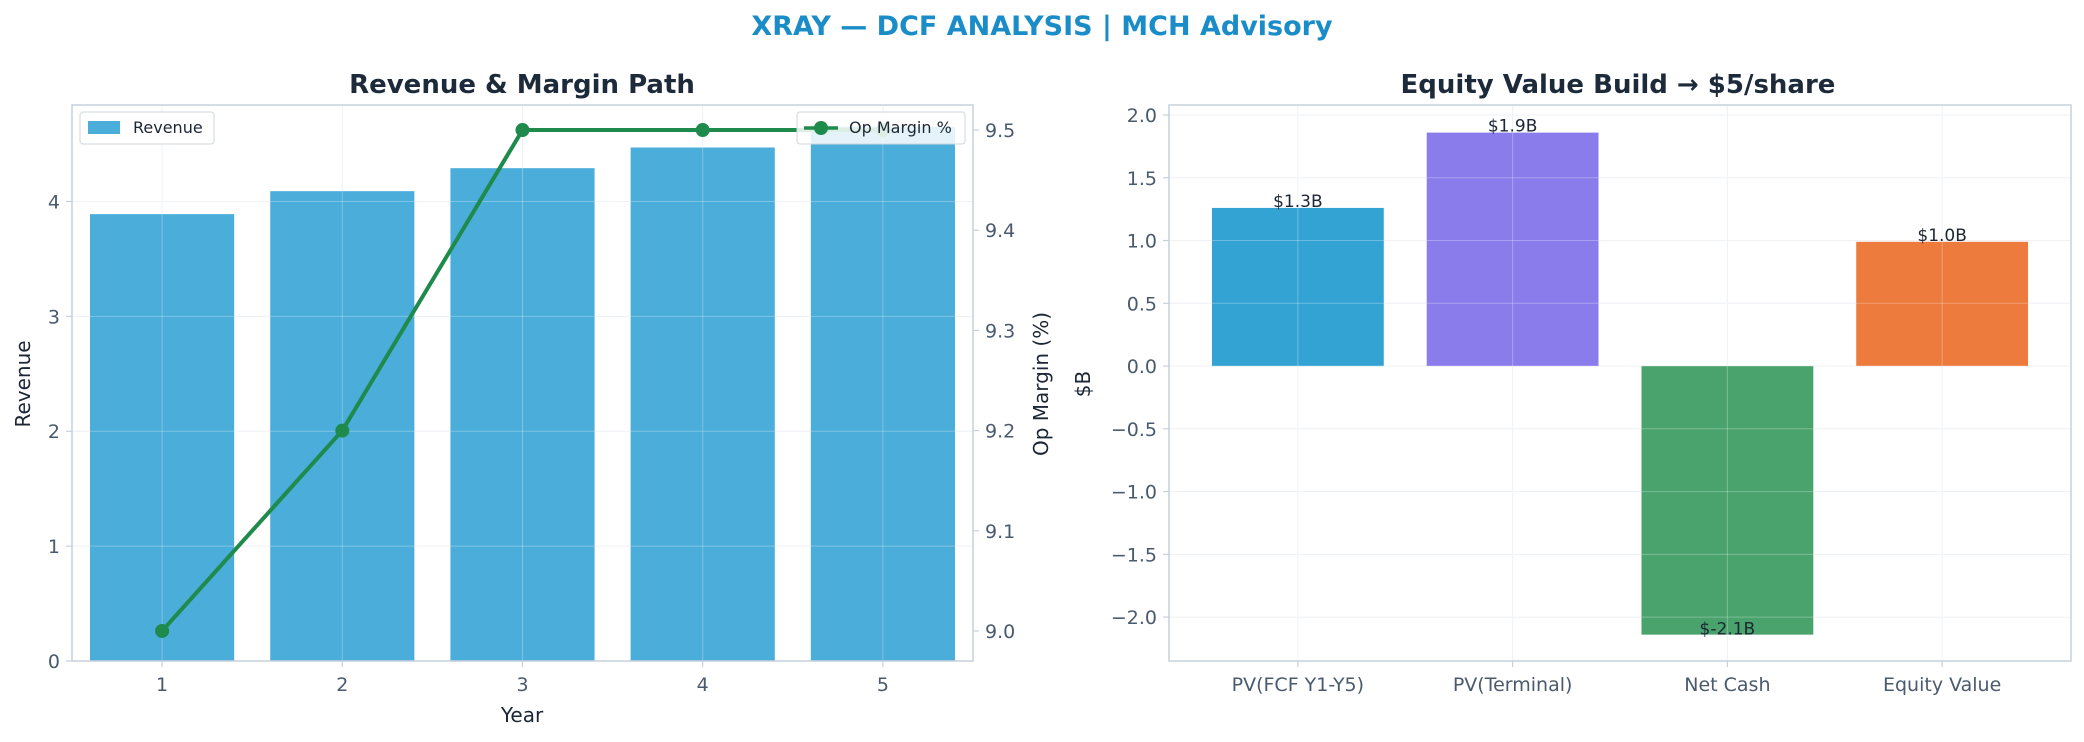  I want to click on year-tick-label: 4, so click(703, 685).